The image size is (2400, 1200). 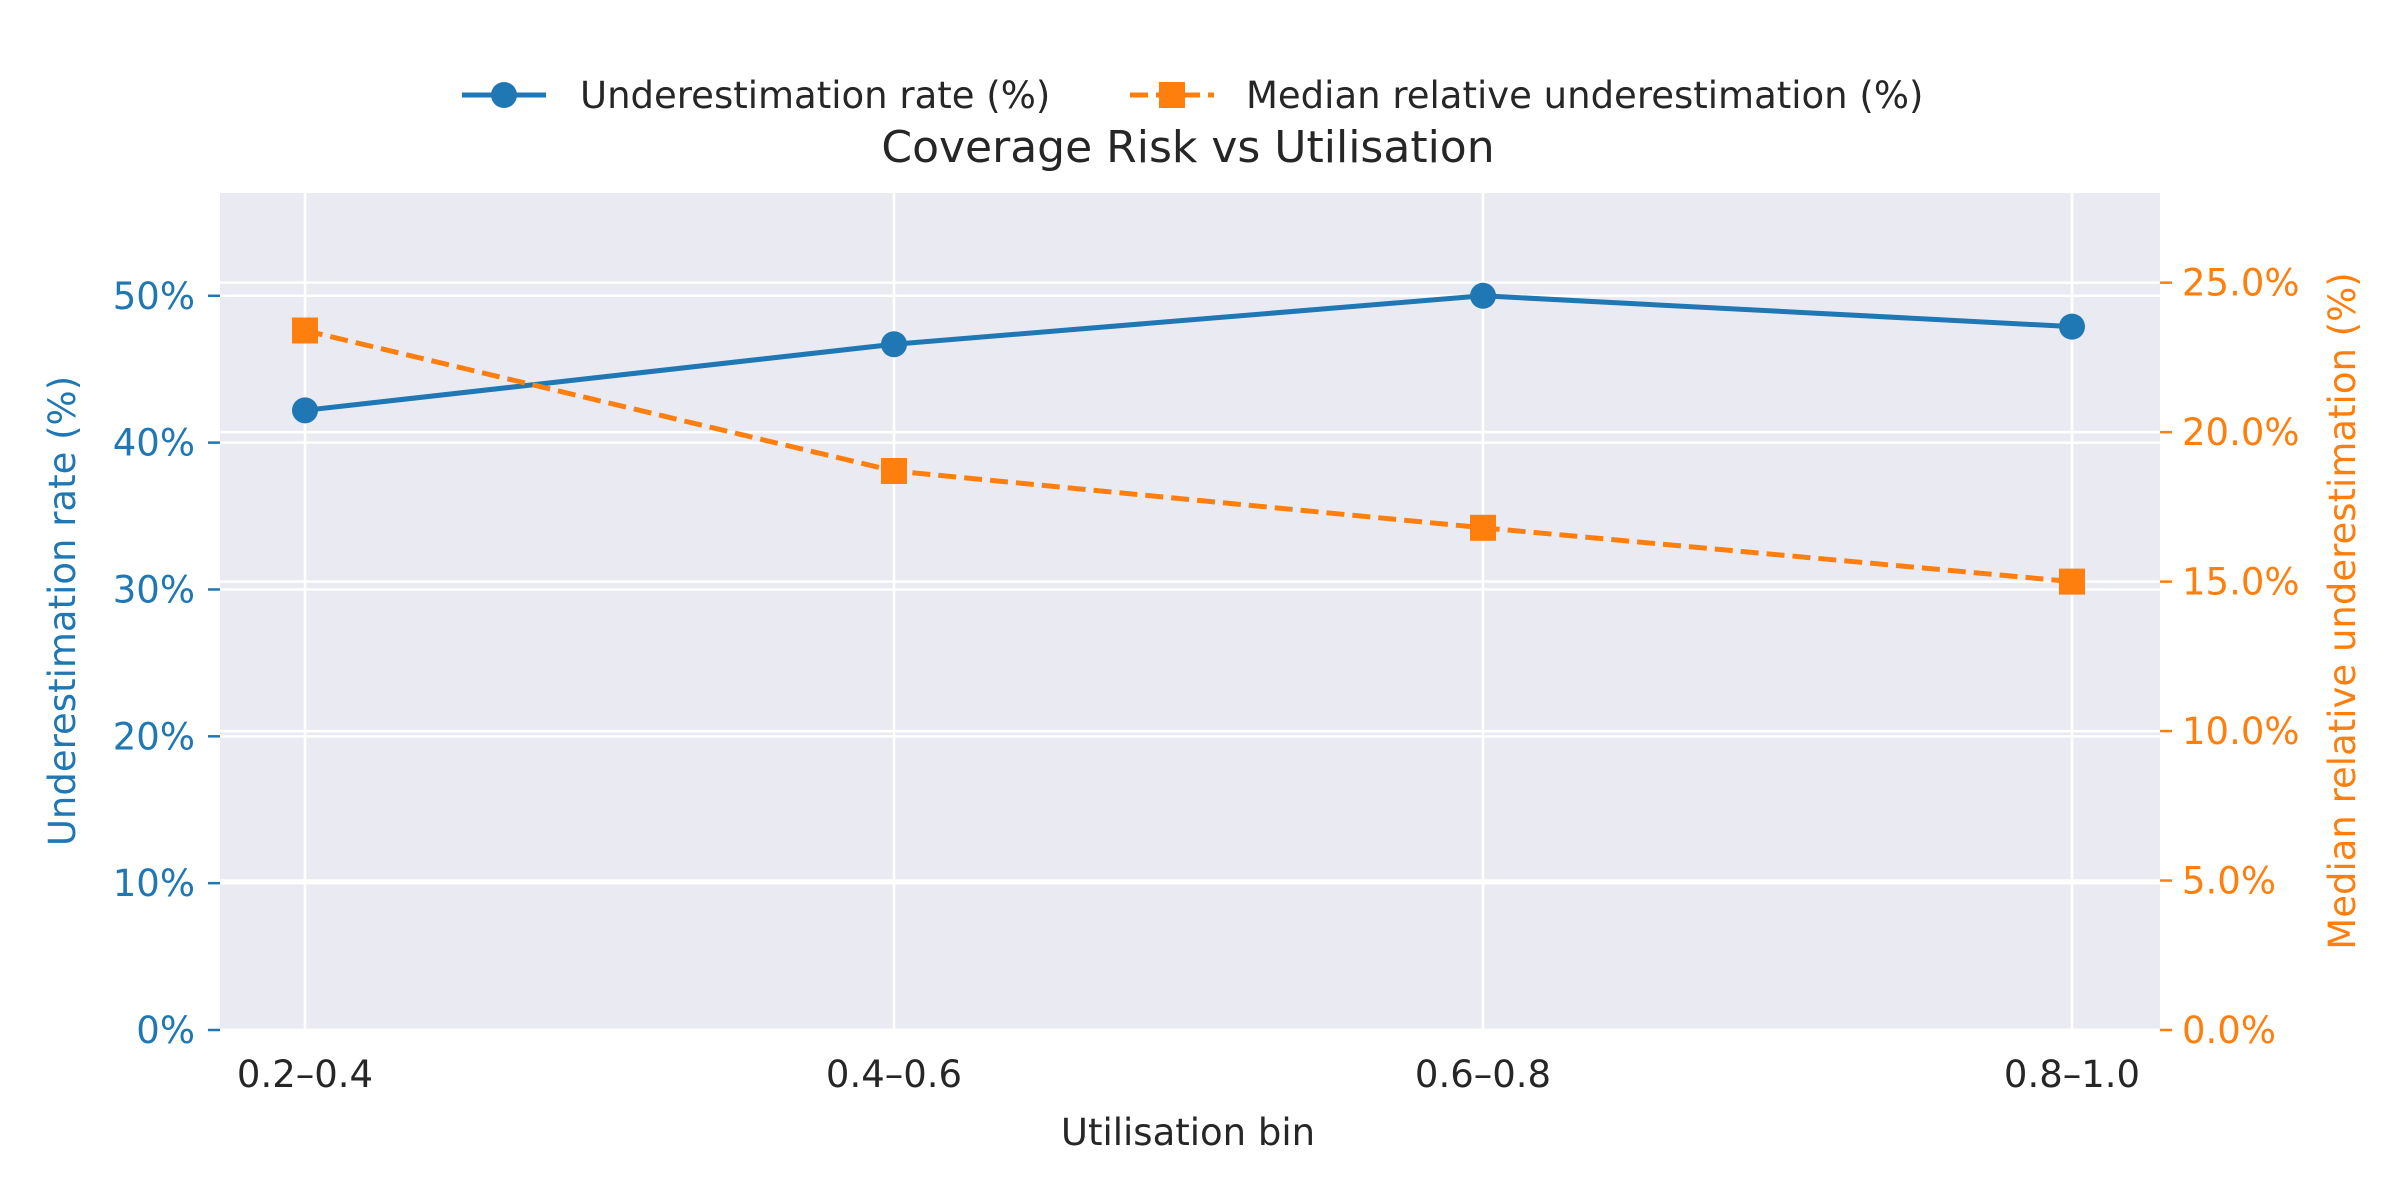 I want to click on y-right-axis-label: Median relative underestimation (%), so click(x=2342, y=610).